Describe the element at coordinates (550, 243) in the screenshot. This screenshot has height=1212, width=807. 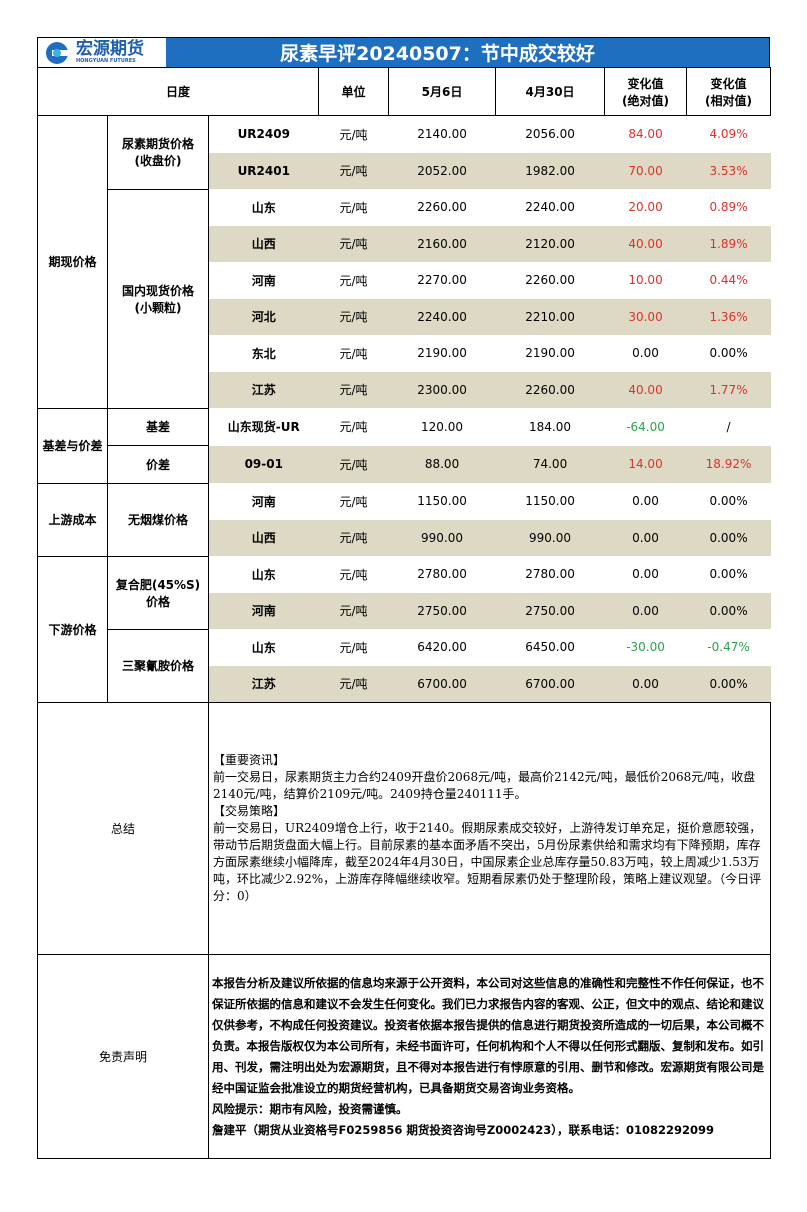
I see `cell: 2120.00` at that location.